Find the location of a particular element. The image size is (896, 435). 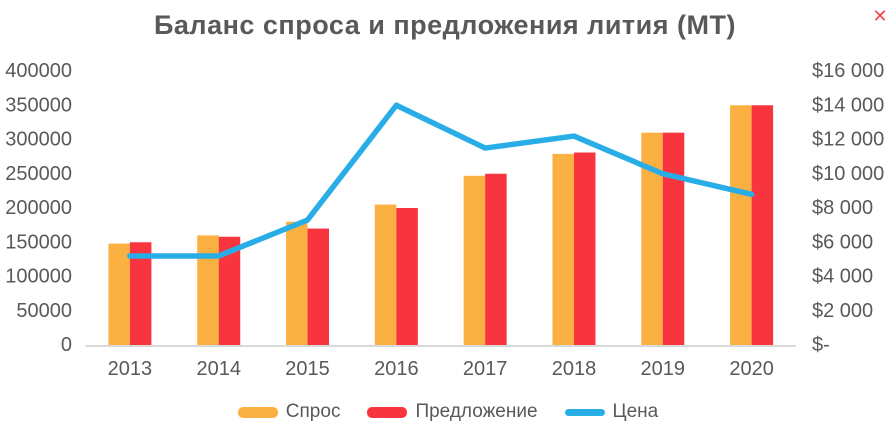

left-axis-tick: 200000 is located at coordinates (38, 208).